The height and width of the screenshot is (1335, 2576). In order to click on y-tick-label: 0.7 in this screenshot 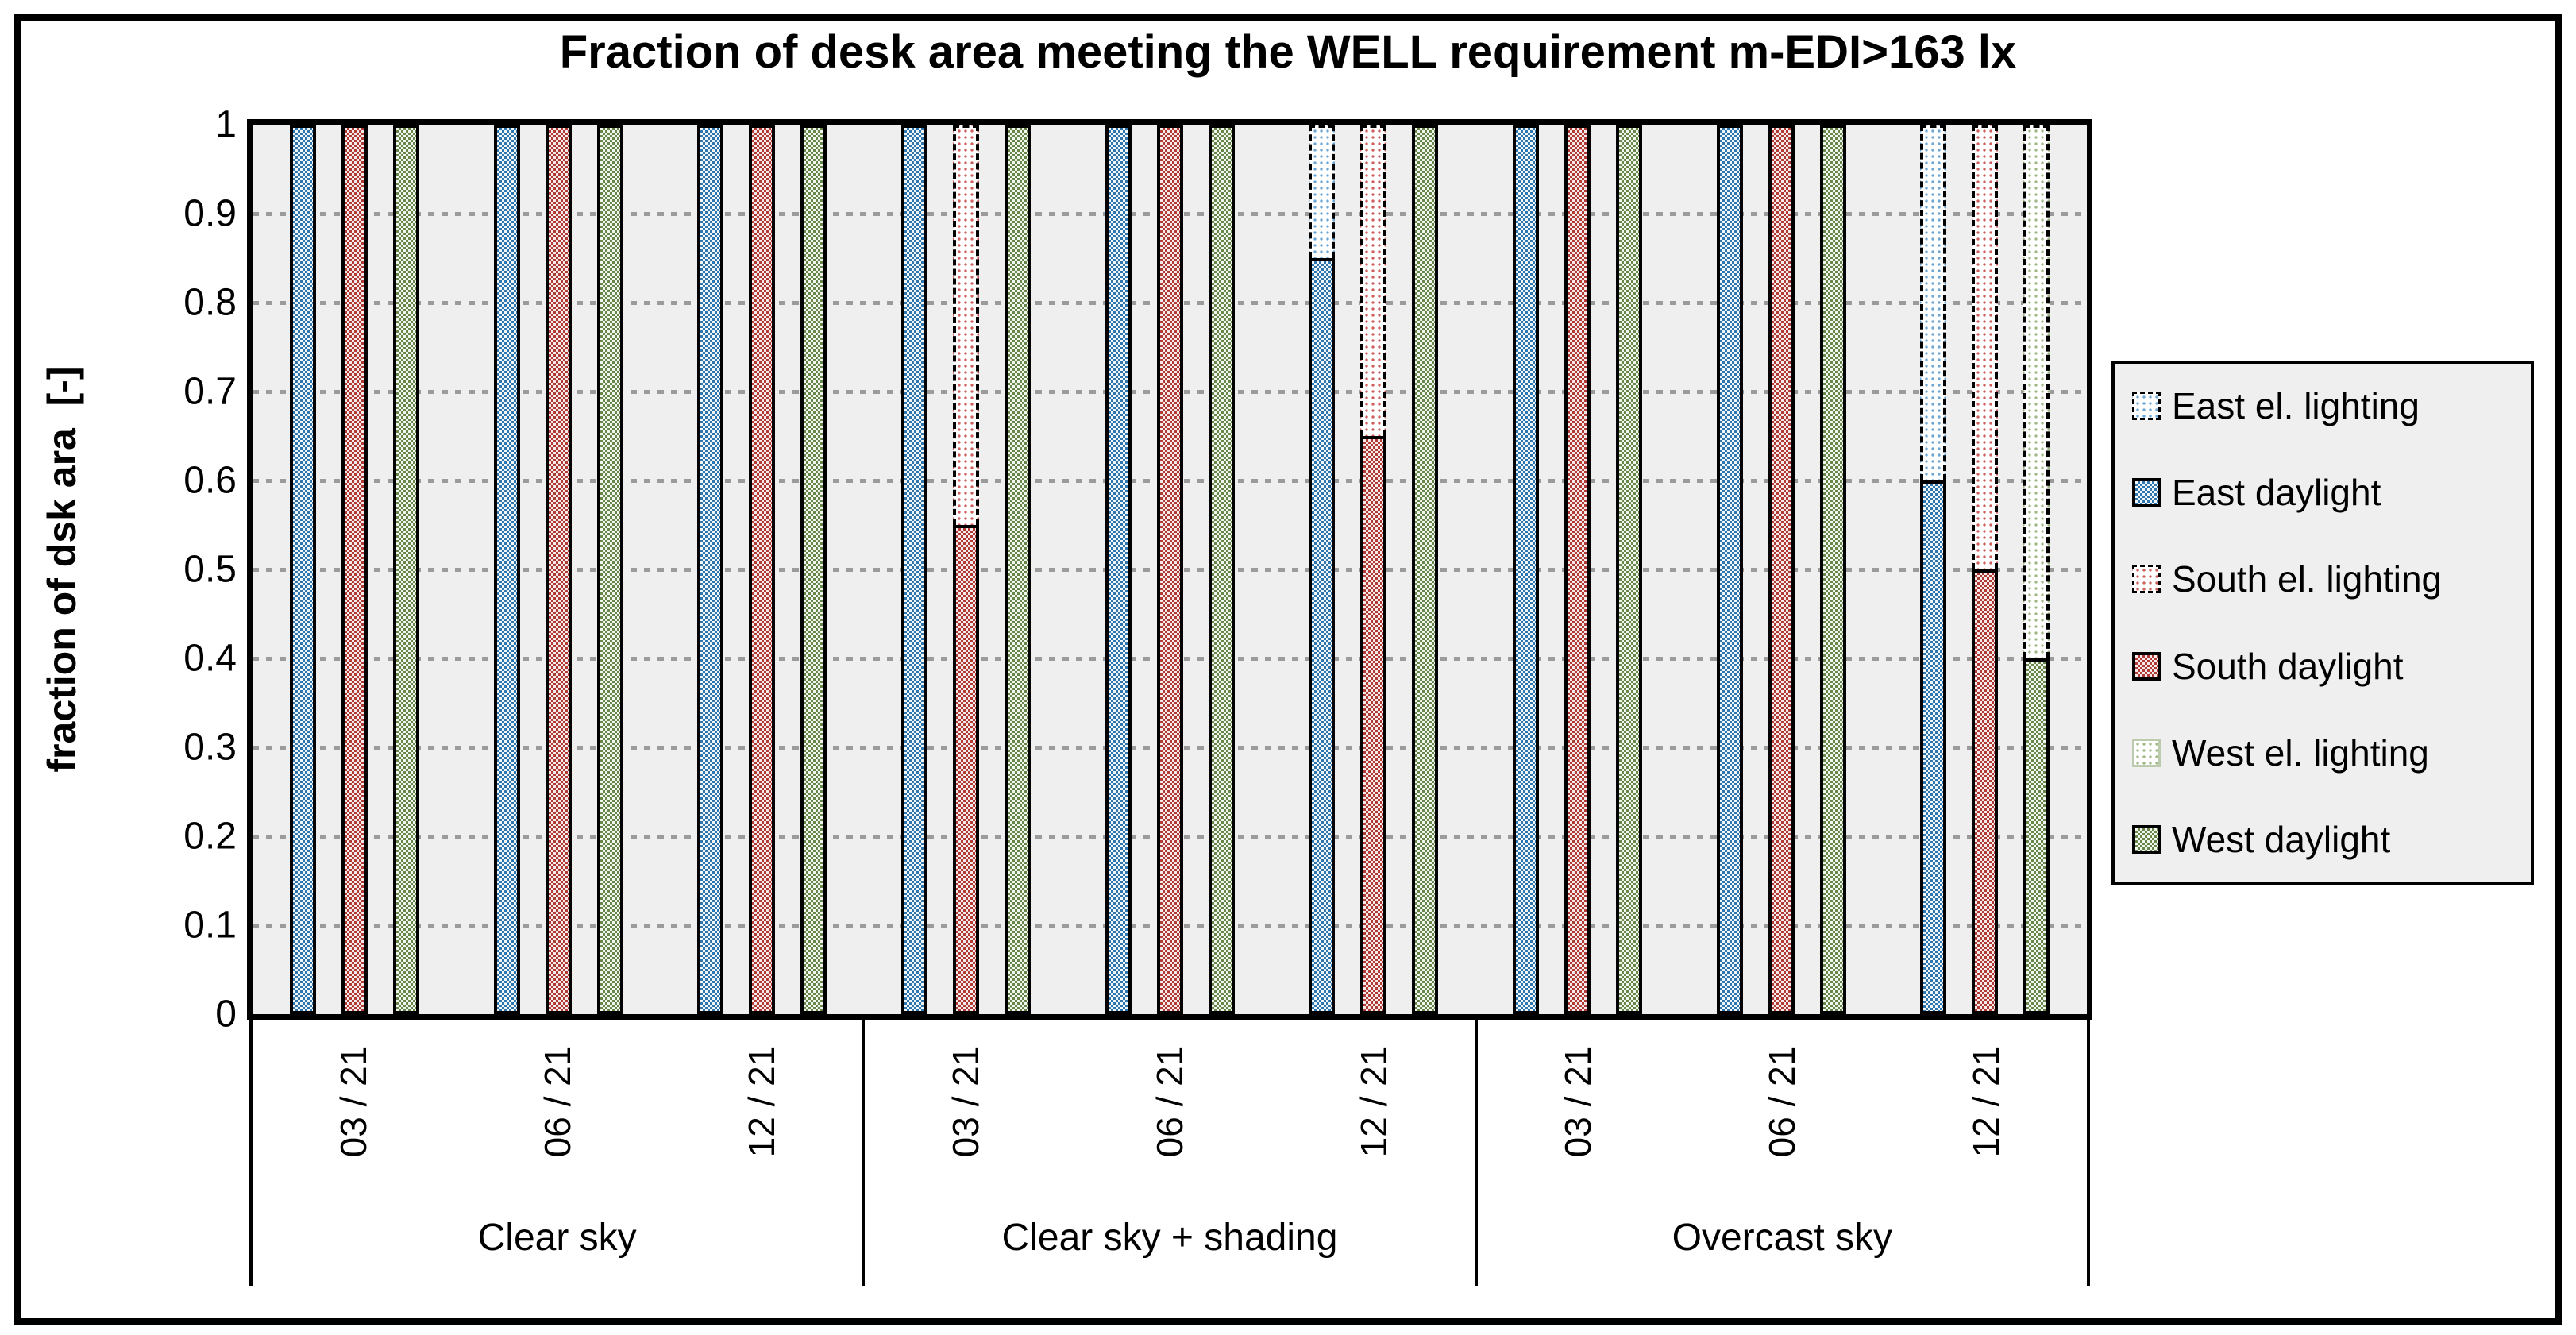, I will do `click(210, 391)`.